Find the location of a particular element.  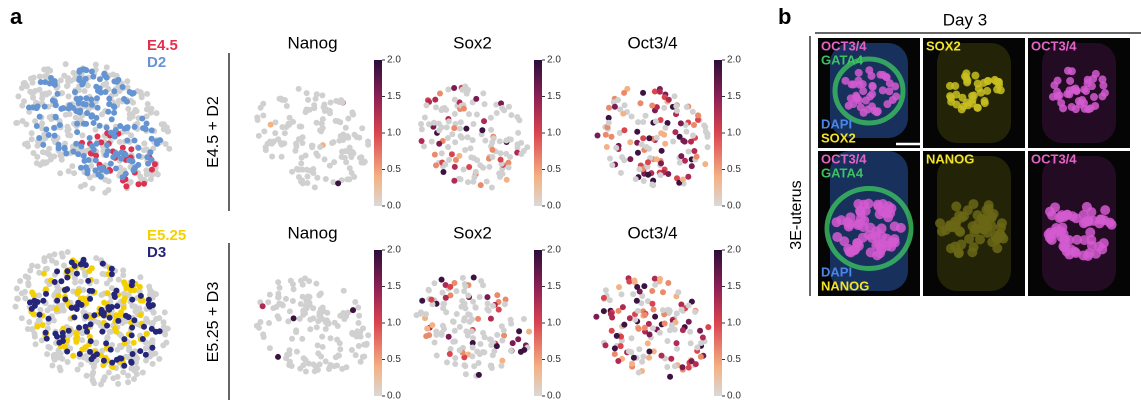

colorbar-tick-label: 1.5 is located at coordinates (394, 286).